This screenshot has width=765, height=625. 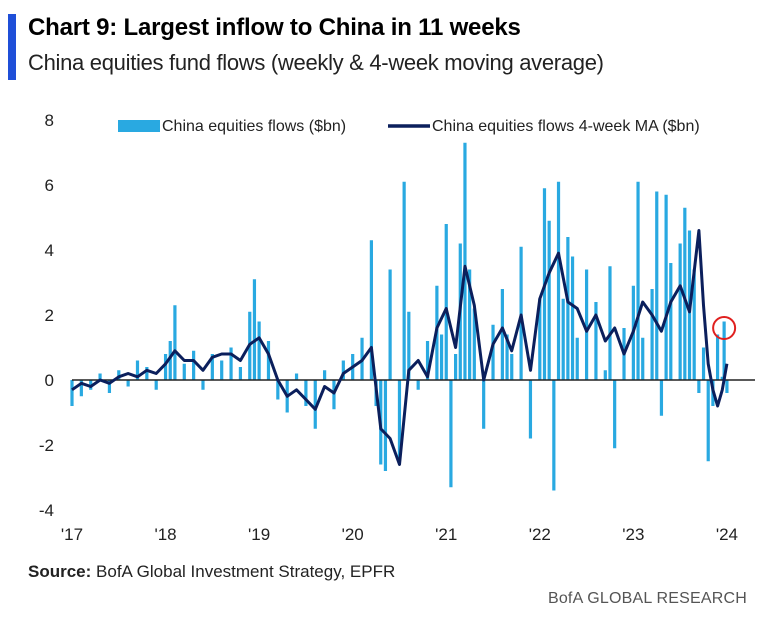 What do you see at coordinates (647, 598) in the screenshot?
I see `brand-label: BofA GLOBAL RESEARCH` at bounding box center [647, 598].